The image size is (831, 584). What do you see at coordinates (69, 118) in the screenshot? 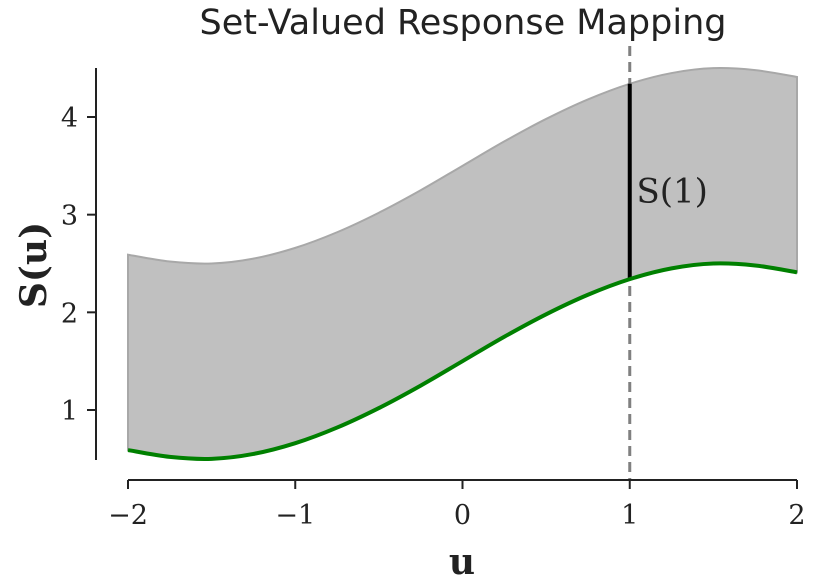
I see `y-tick-label: 4` at bounding box center [69, 118].